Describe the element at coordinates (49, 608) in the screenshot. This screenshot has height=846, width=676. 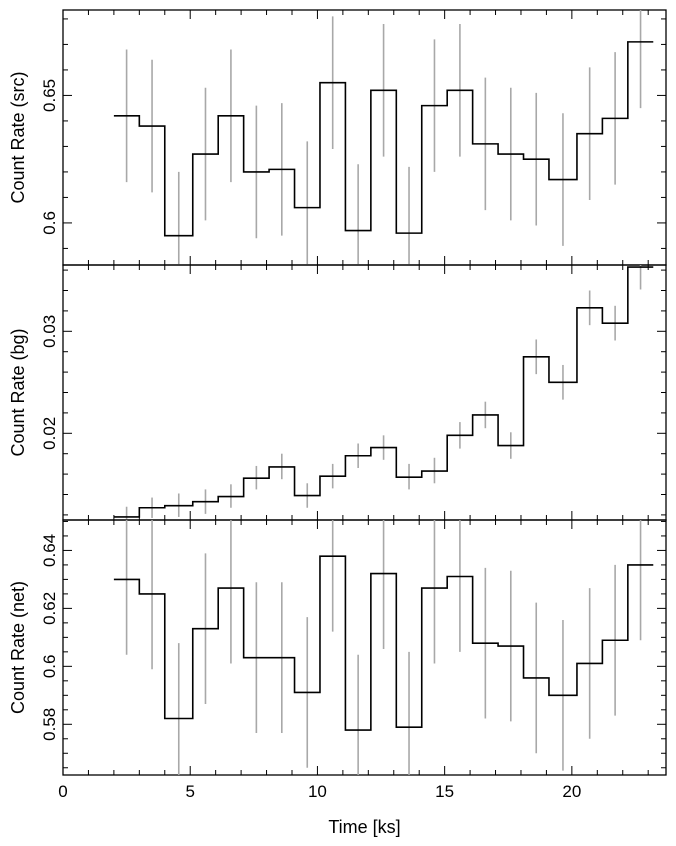
I see `y-tick-label-net: 0.62` at that location.